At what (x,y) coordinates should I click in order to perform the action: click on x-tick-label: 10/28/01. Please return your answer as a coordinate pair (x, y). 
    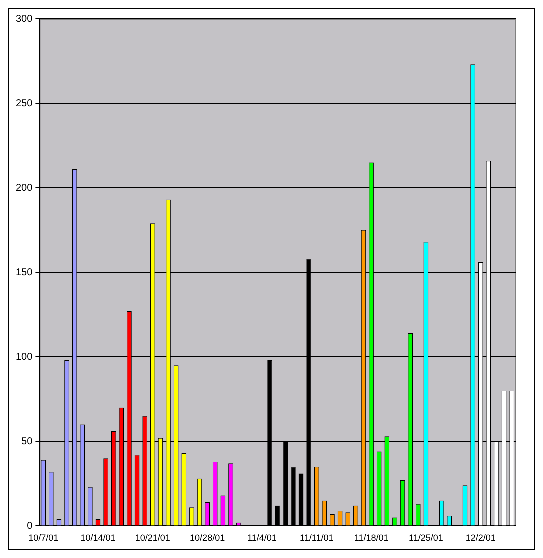
    Looking at the image, I should click on (208, 538).